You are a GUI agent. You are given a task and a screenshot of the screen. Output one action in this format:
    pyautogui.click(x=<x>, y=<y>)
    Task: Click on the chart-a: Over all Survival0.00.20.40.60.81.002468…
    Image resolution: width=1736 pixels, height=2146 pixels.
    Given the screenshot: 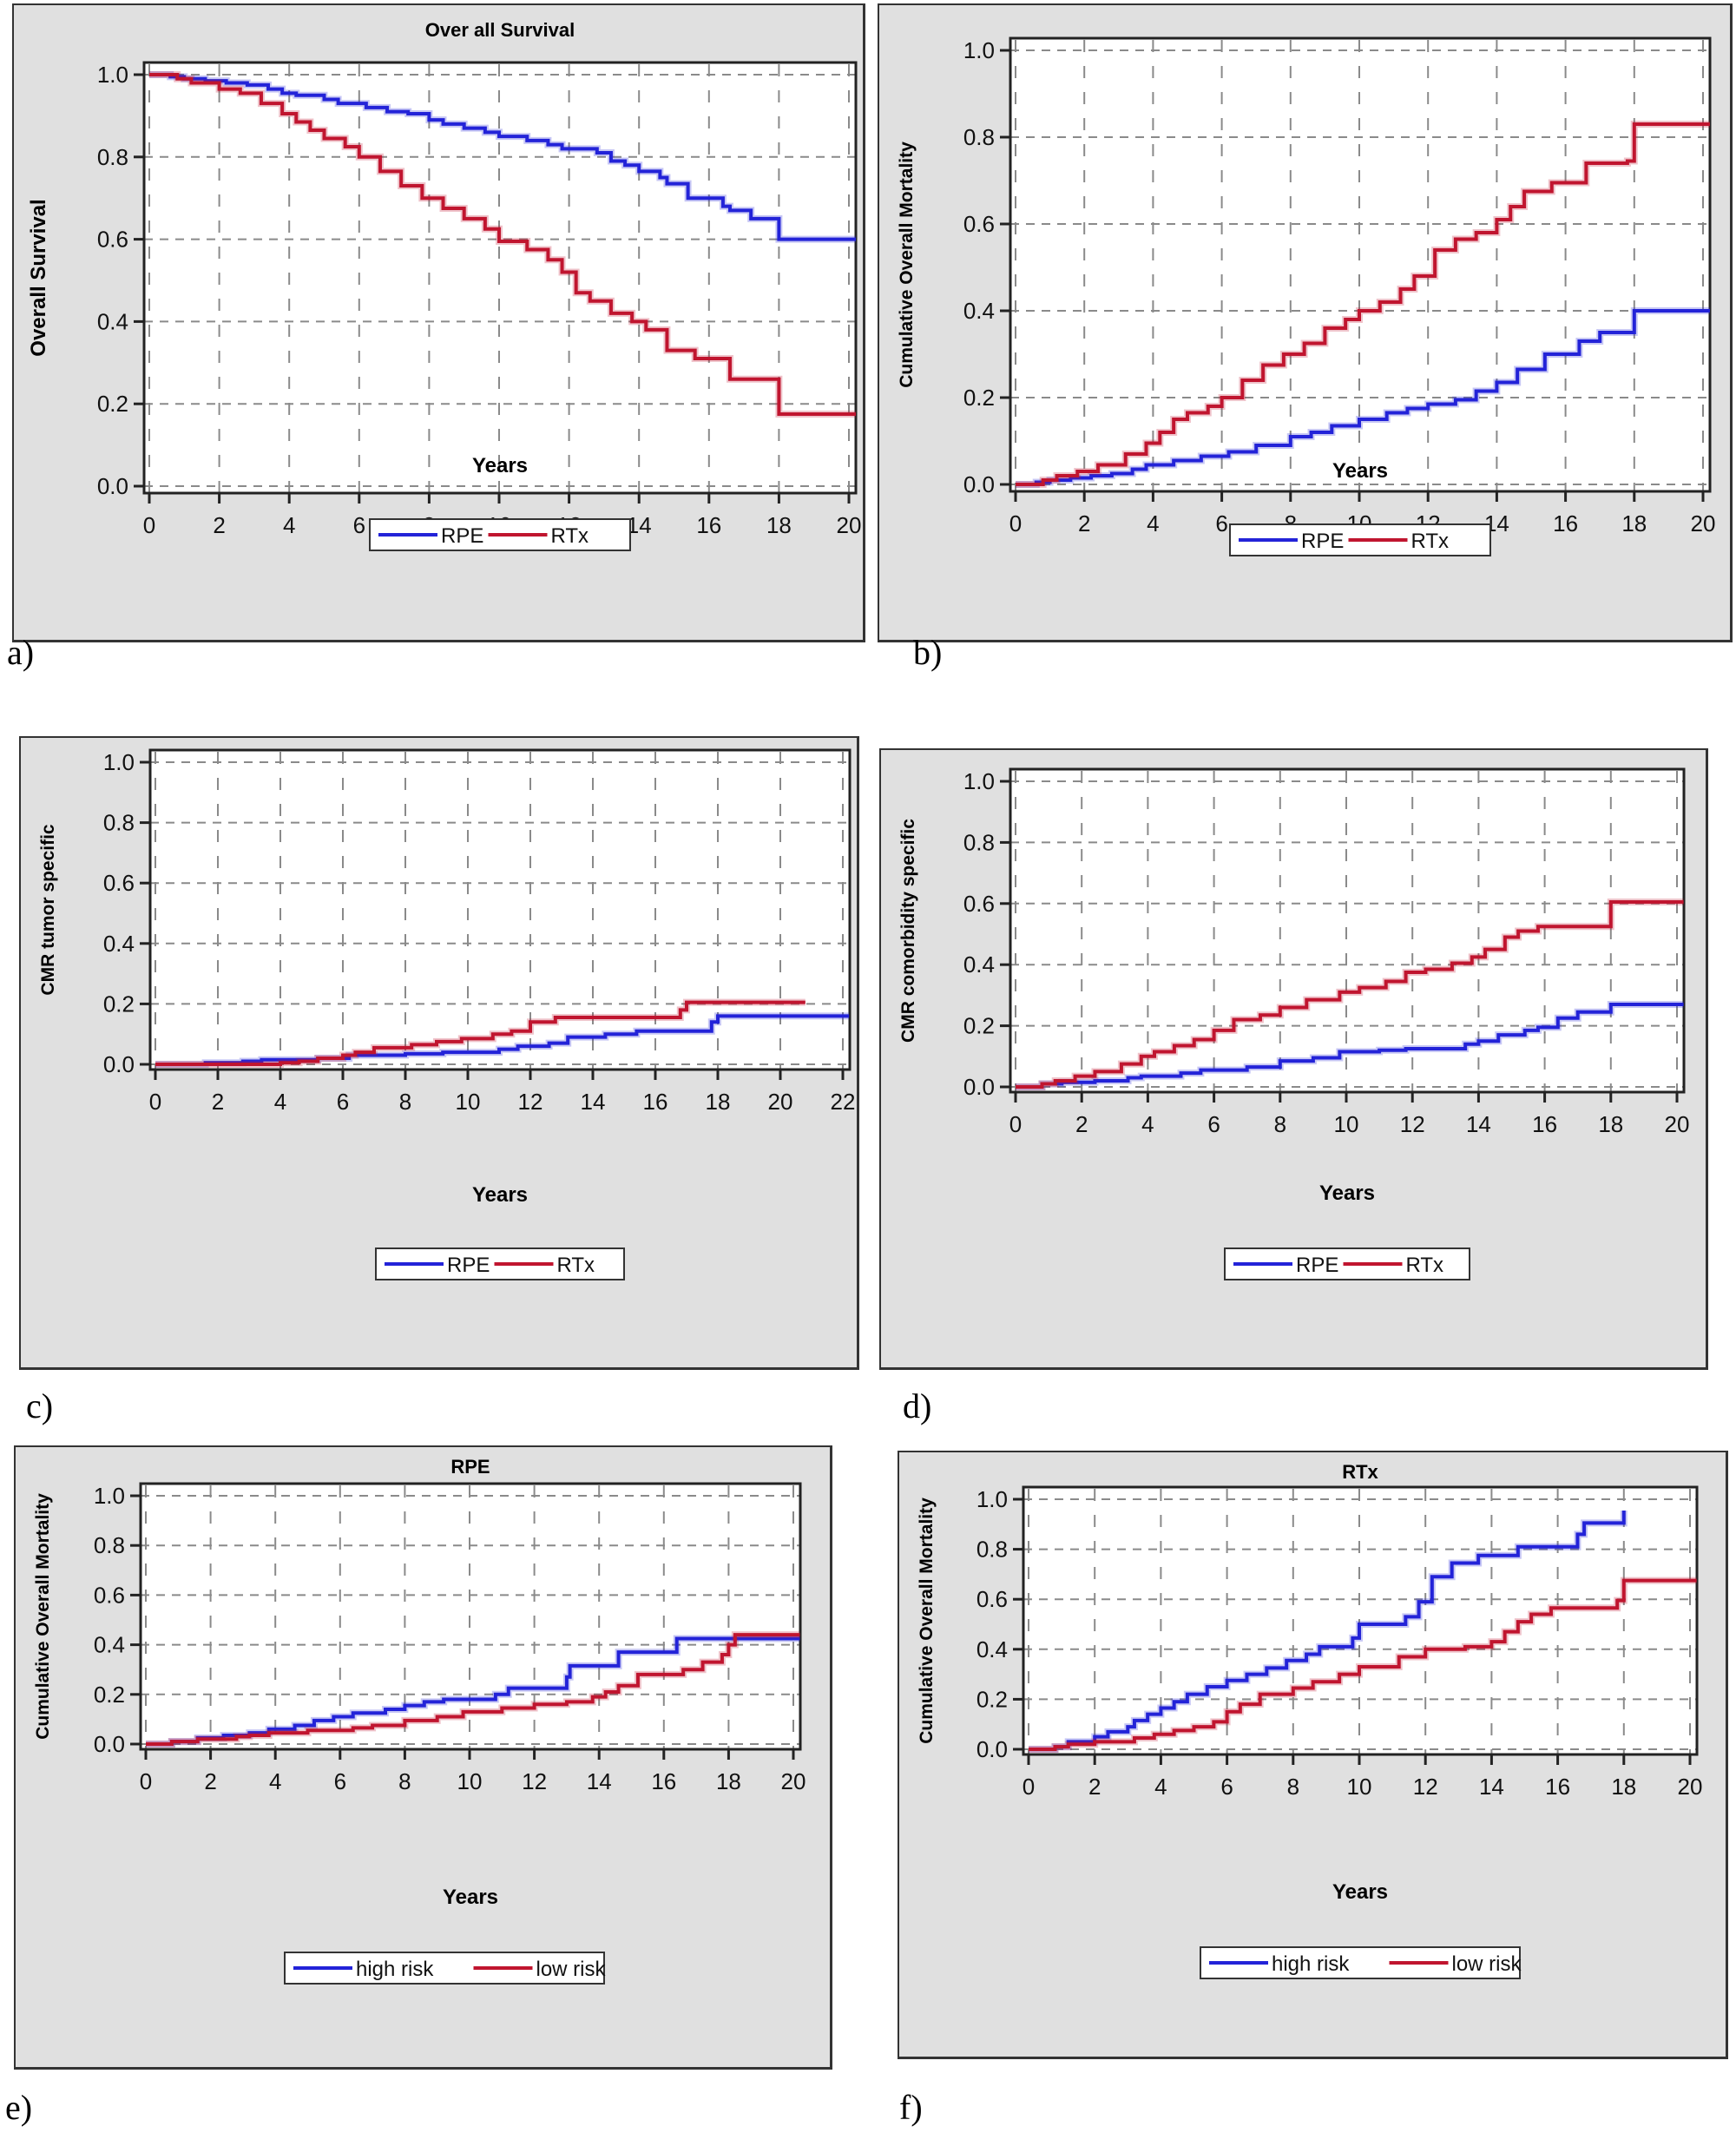 What is the action you would take?
    pyautogui.click(x=444, y=285)
    